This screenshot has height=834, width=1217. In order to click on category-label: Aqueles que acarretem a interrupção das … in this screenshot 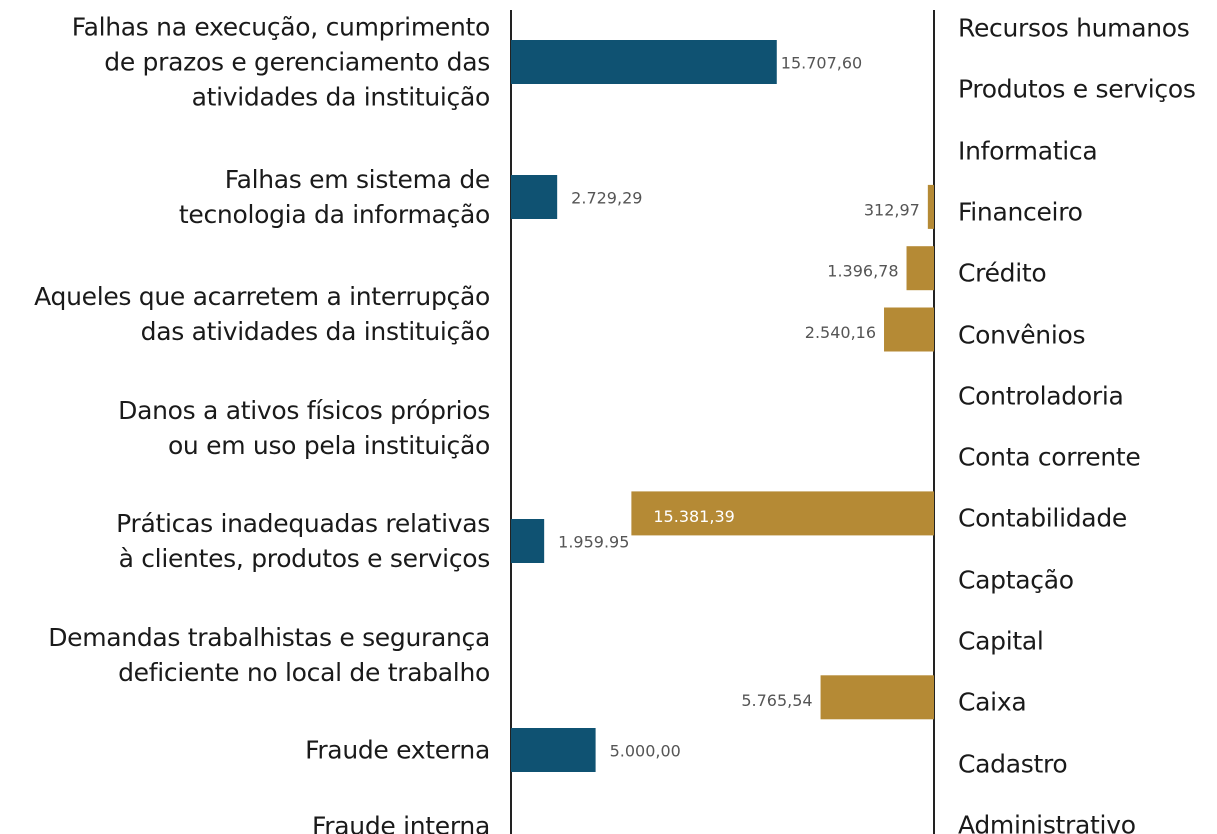, I will do `click(262, 314)`.